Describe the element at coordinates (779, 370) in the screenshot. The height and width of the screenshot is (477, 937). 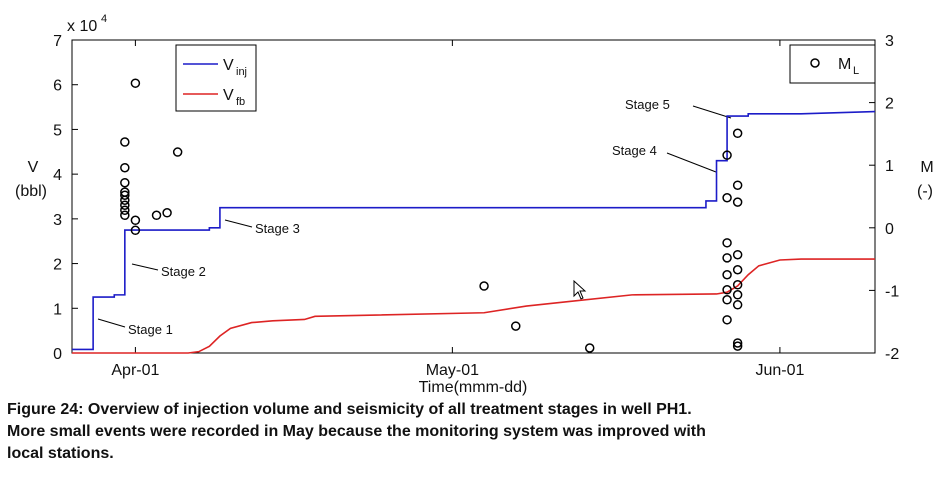
I see `x-tick-label: Jun-01` at that location.